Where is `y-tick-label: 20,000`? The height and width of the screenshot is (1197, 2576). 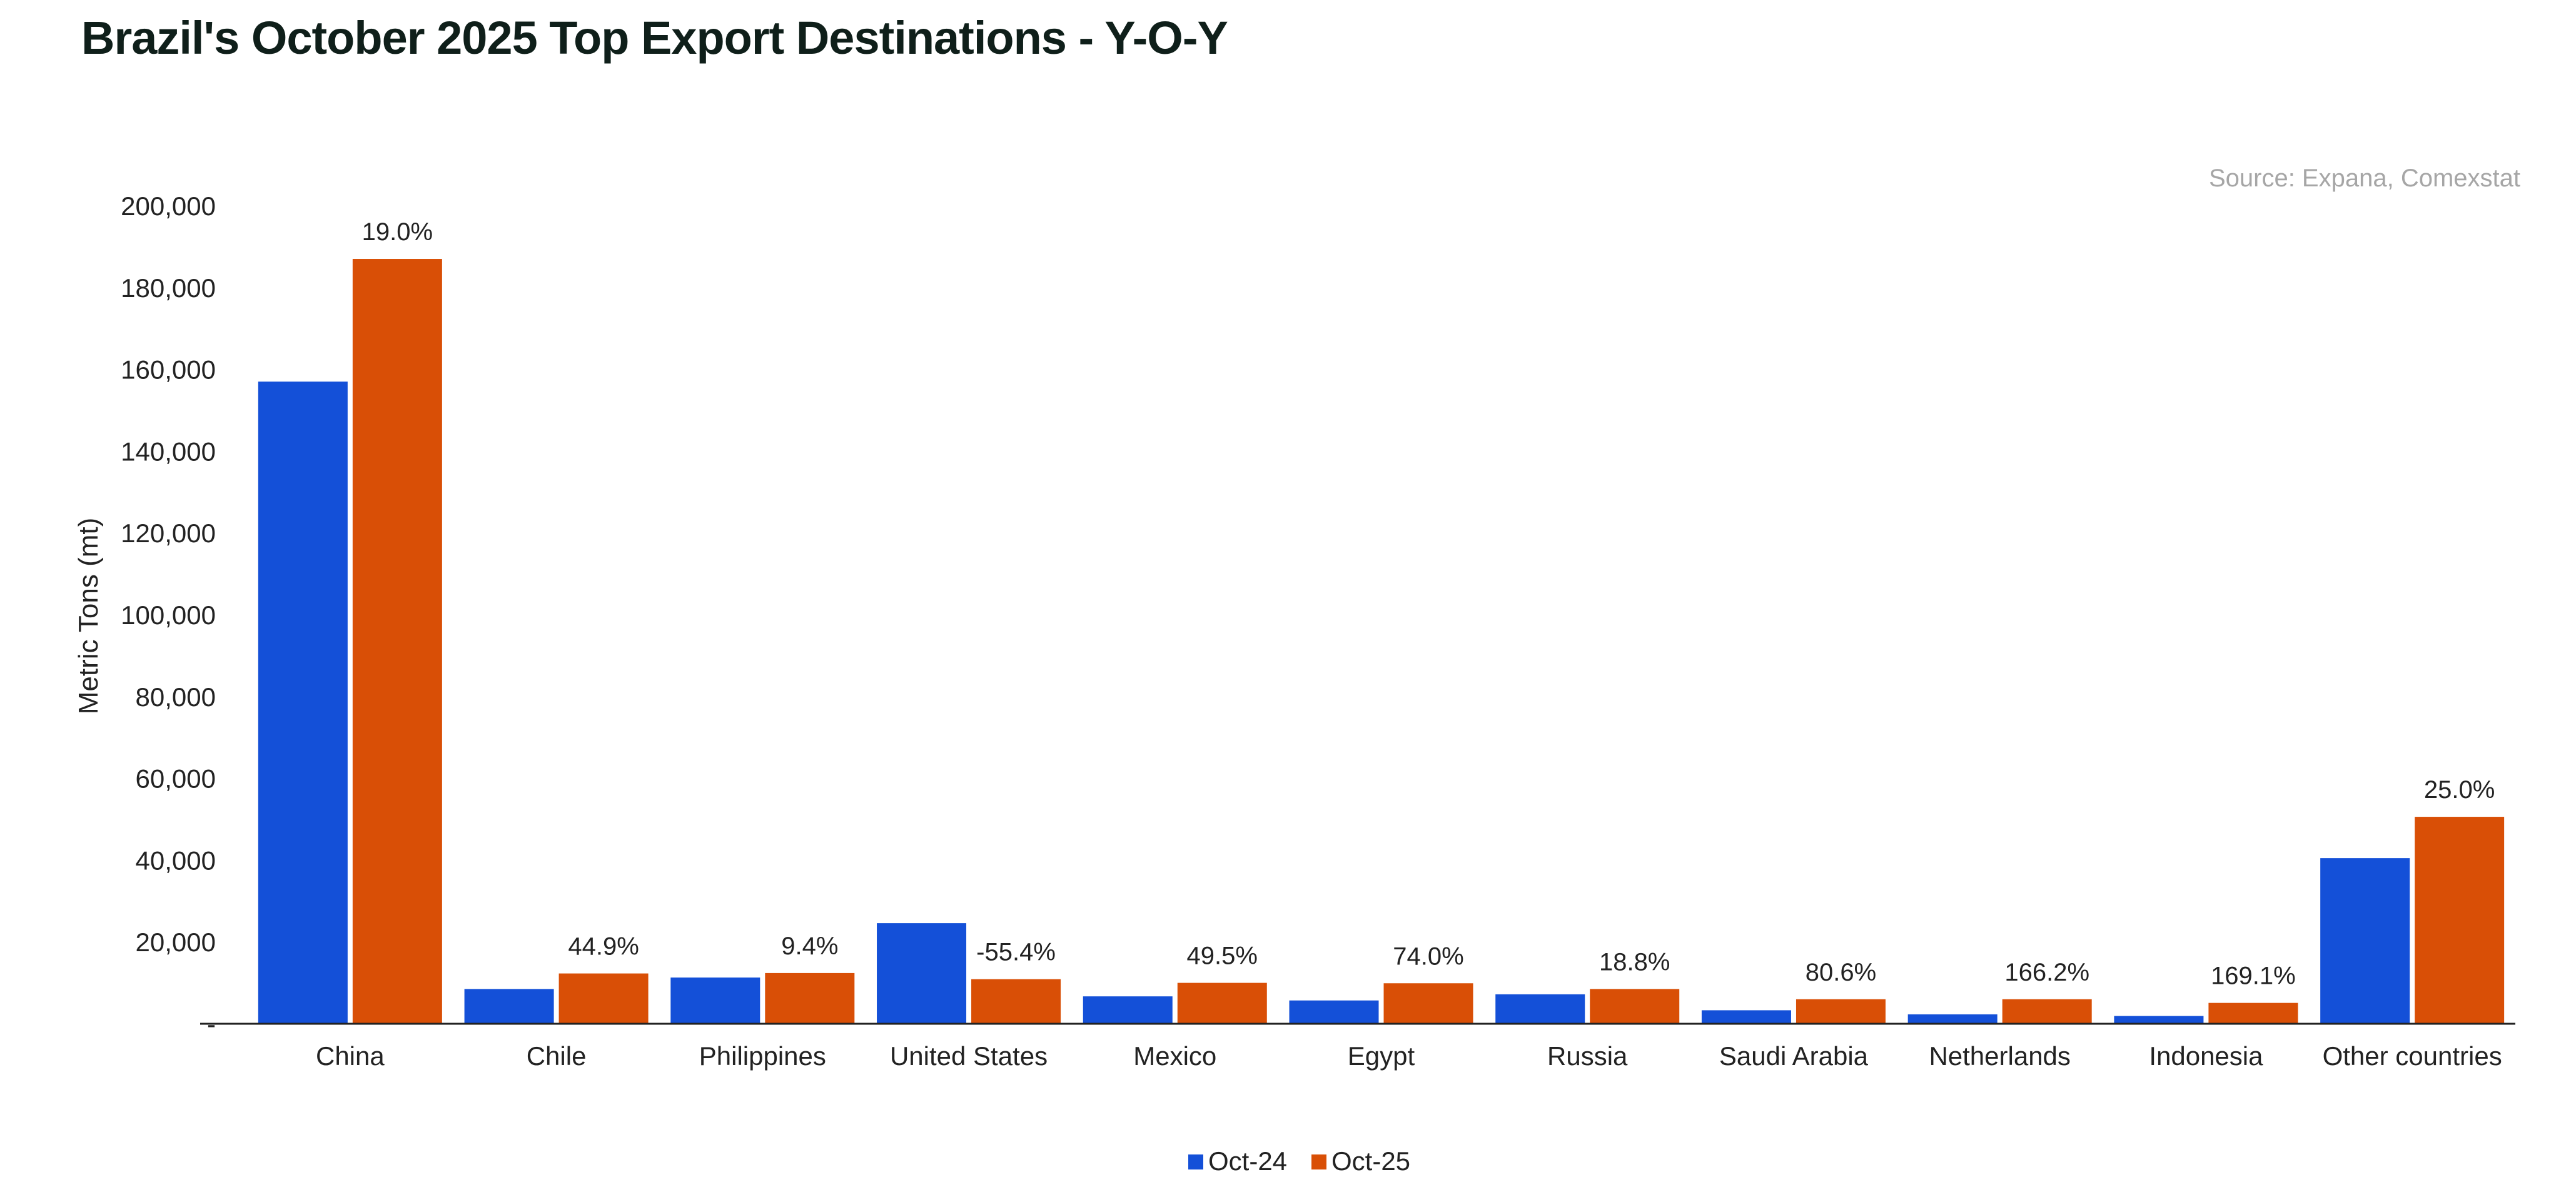 y-tick-label: 20,000 is located at coordinates (176, 942).